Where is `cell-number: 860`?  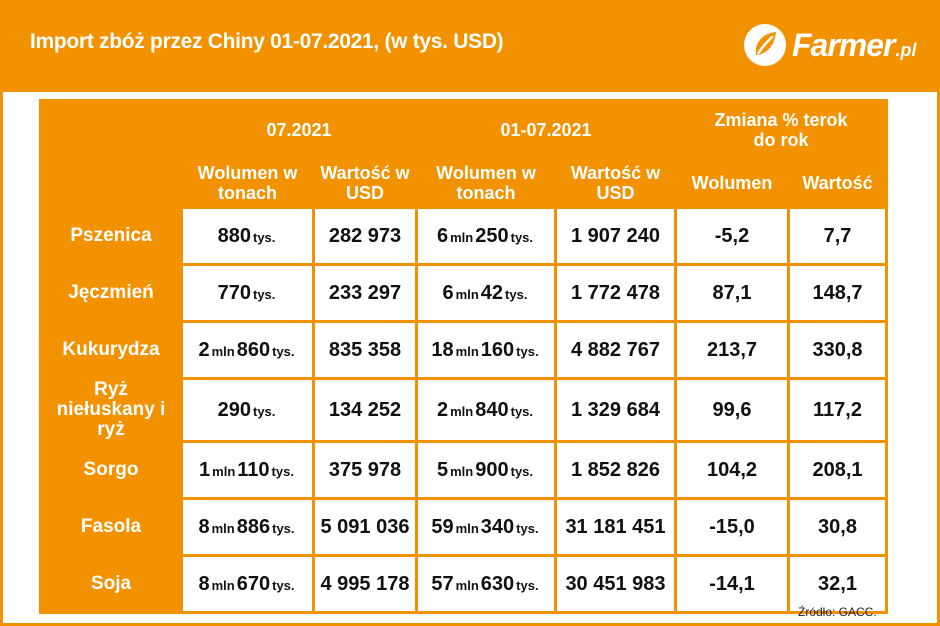
cell-number: 860 is located at coordinates (253, 349).